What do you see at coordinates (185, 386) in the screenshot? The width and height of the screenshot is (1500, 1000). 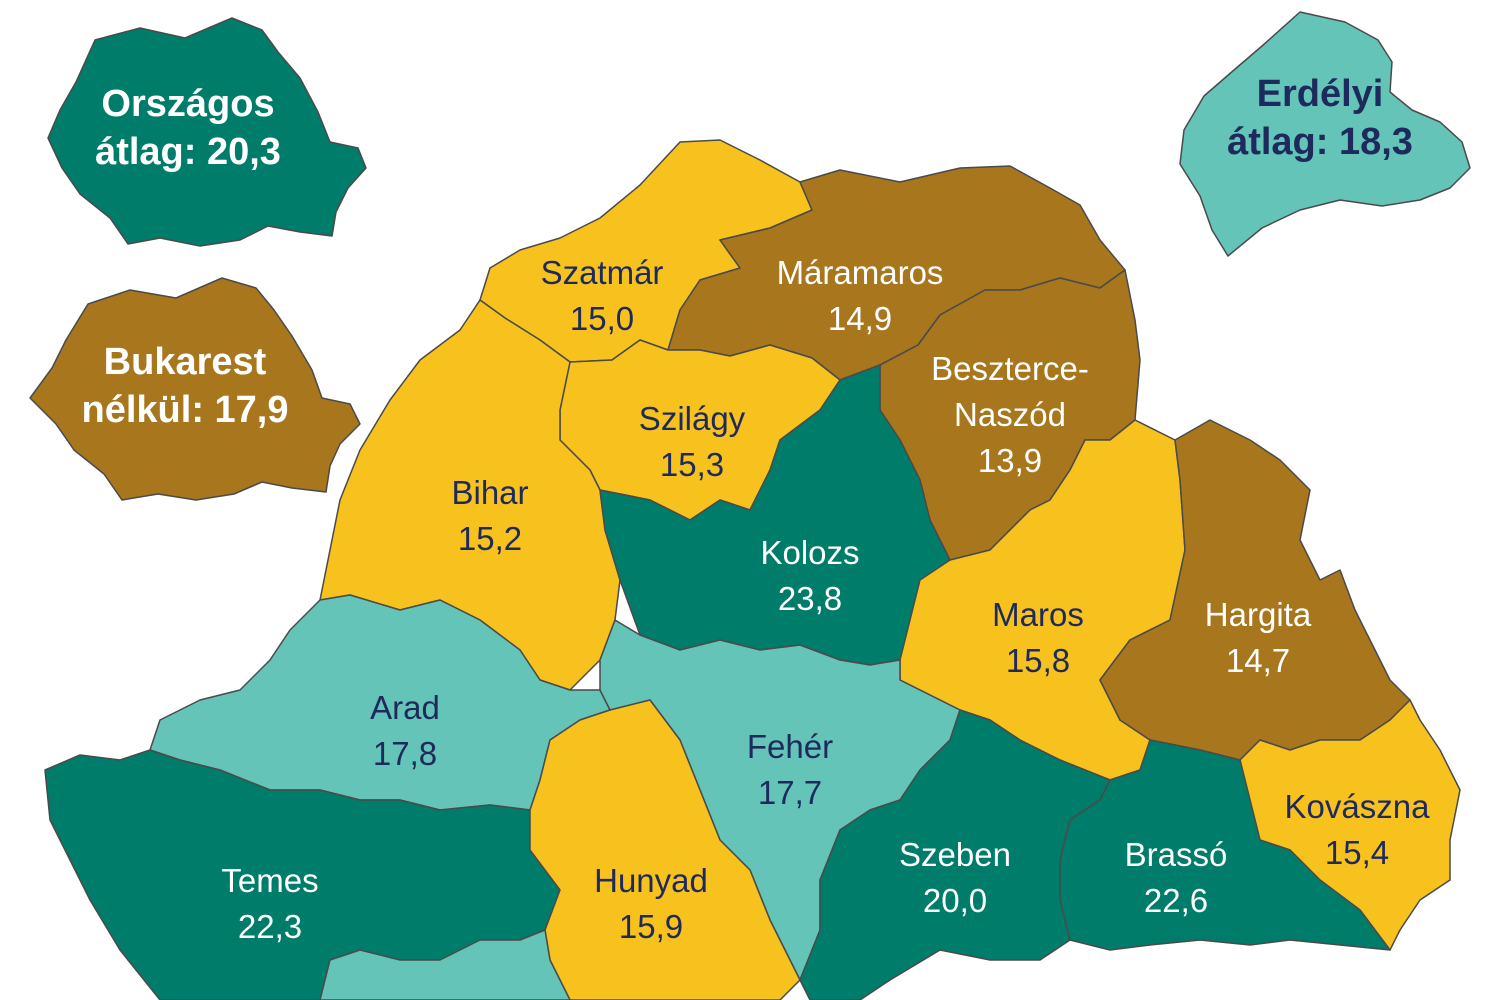 I see `inset-bukarest-label: Bukarest nélkül: 17,9` at bounding box center [185, 386].